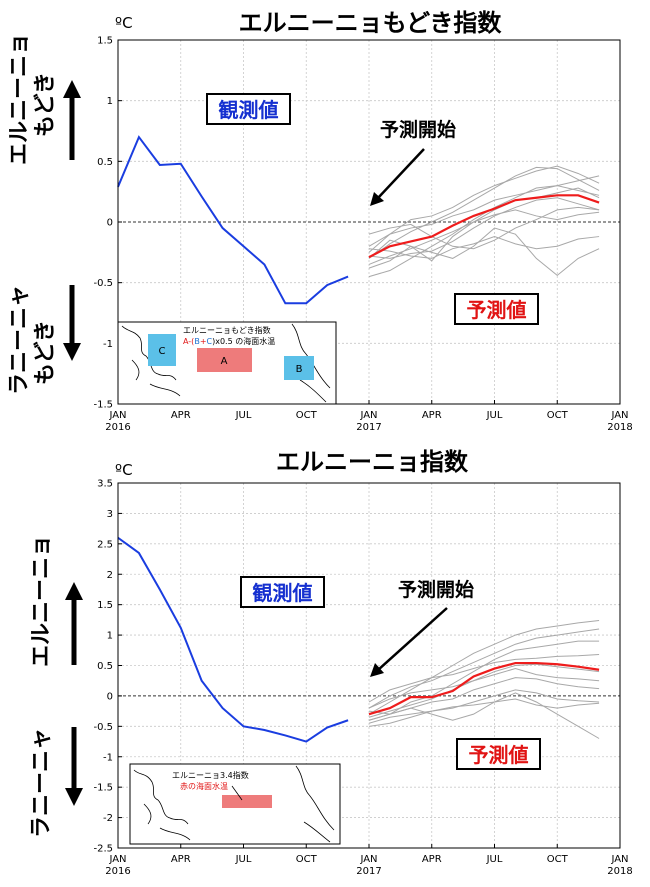 This screenshot has height=887, width=650. What do you see at coordinates (105, 544) in the screenshot?
I see `y-tick-label: 2.5` at bounding box center [105, 544].